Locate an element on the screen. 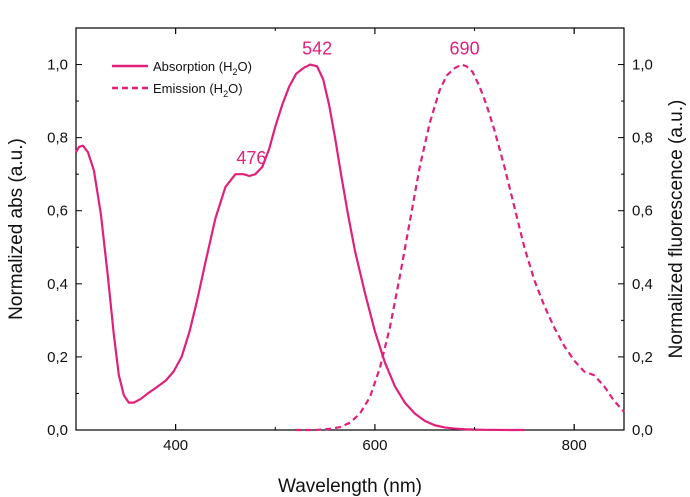  legend-label-emission: Emission (H2O) is located at coordinates (198, 90).